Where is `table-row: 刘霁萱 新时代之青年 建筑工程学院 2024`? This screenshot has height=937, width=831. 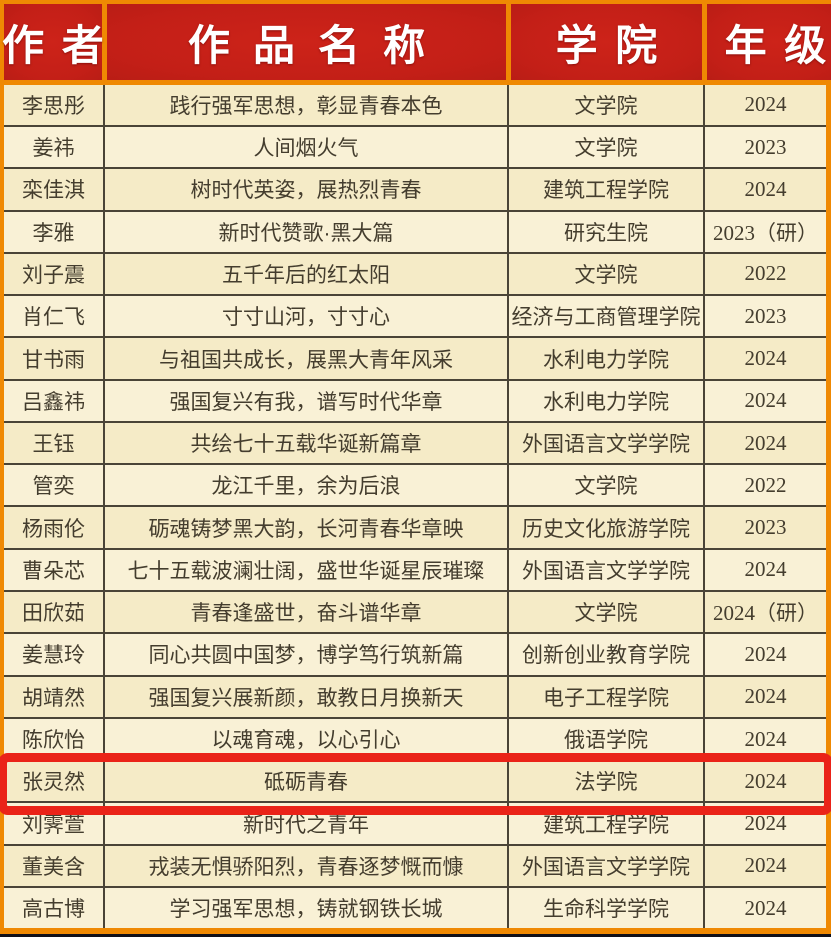 table-row: 刘霁萱 新时代之青年 建筑工程学院 2024 is located at coordinates (415, 823).